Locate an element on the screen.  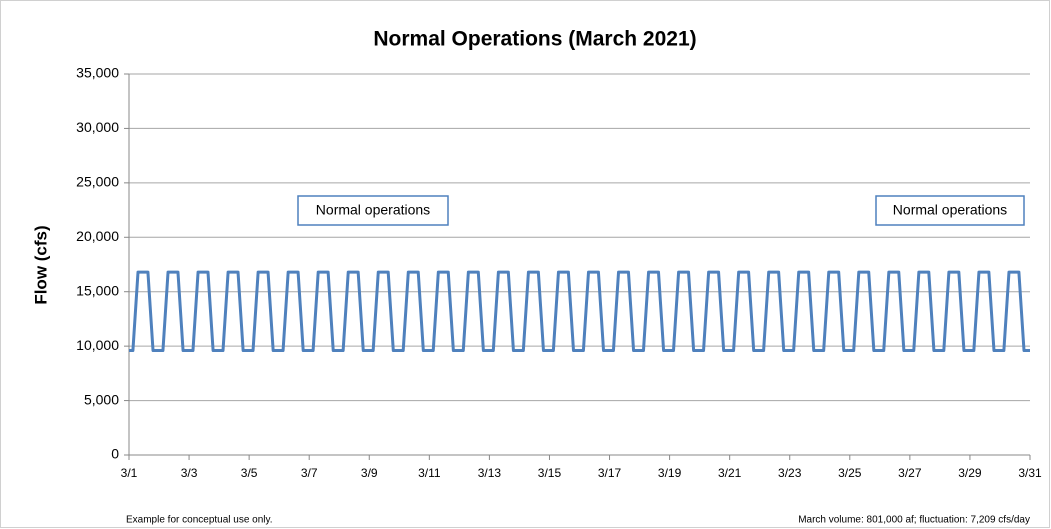
footnote: Example for conceptual use only. is located at coordinates (199, 520).